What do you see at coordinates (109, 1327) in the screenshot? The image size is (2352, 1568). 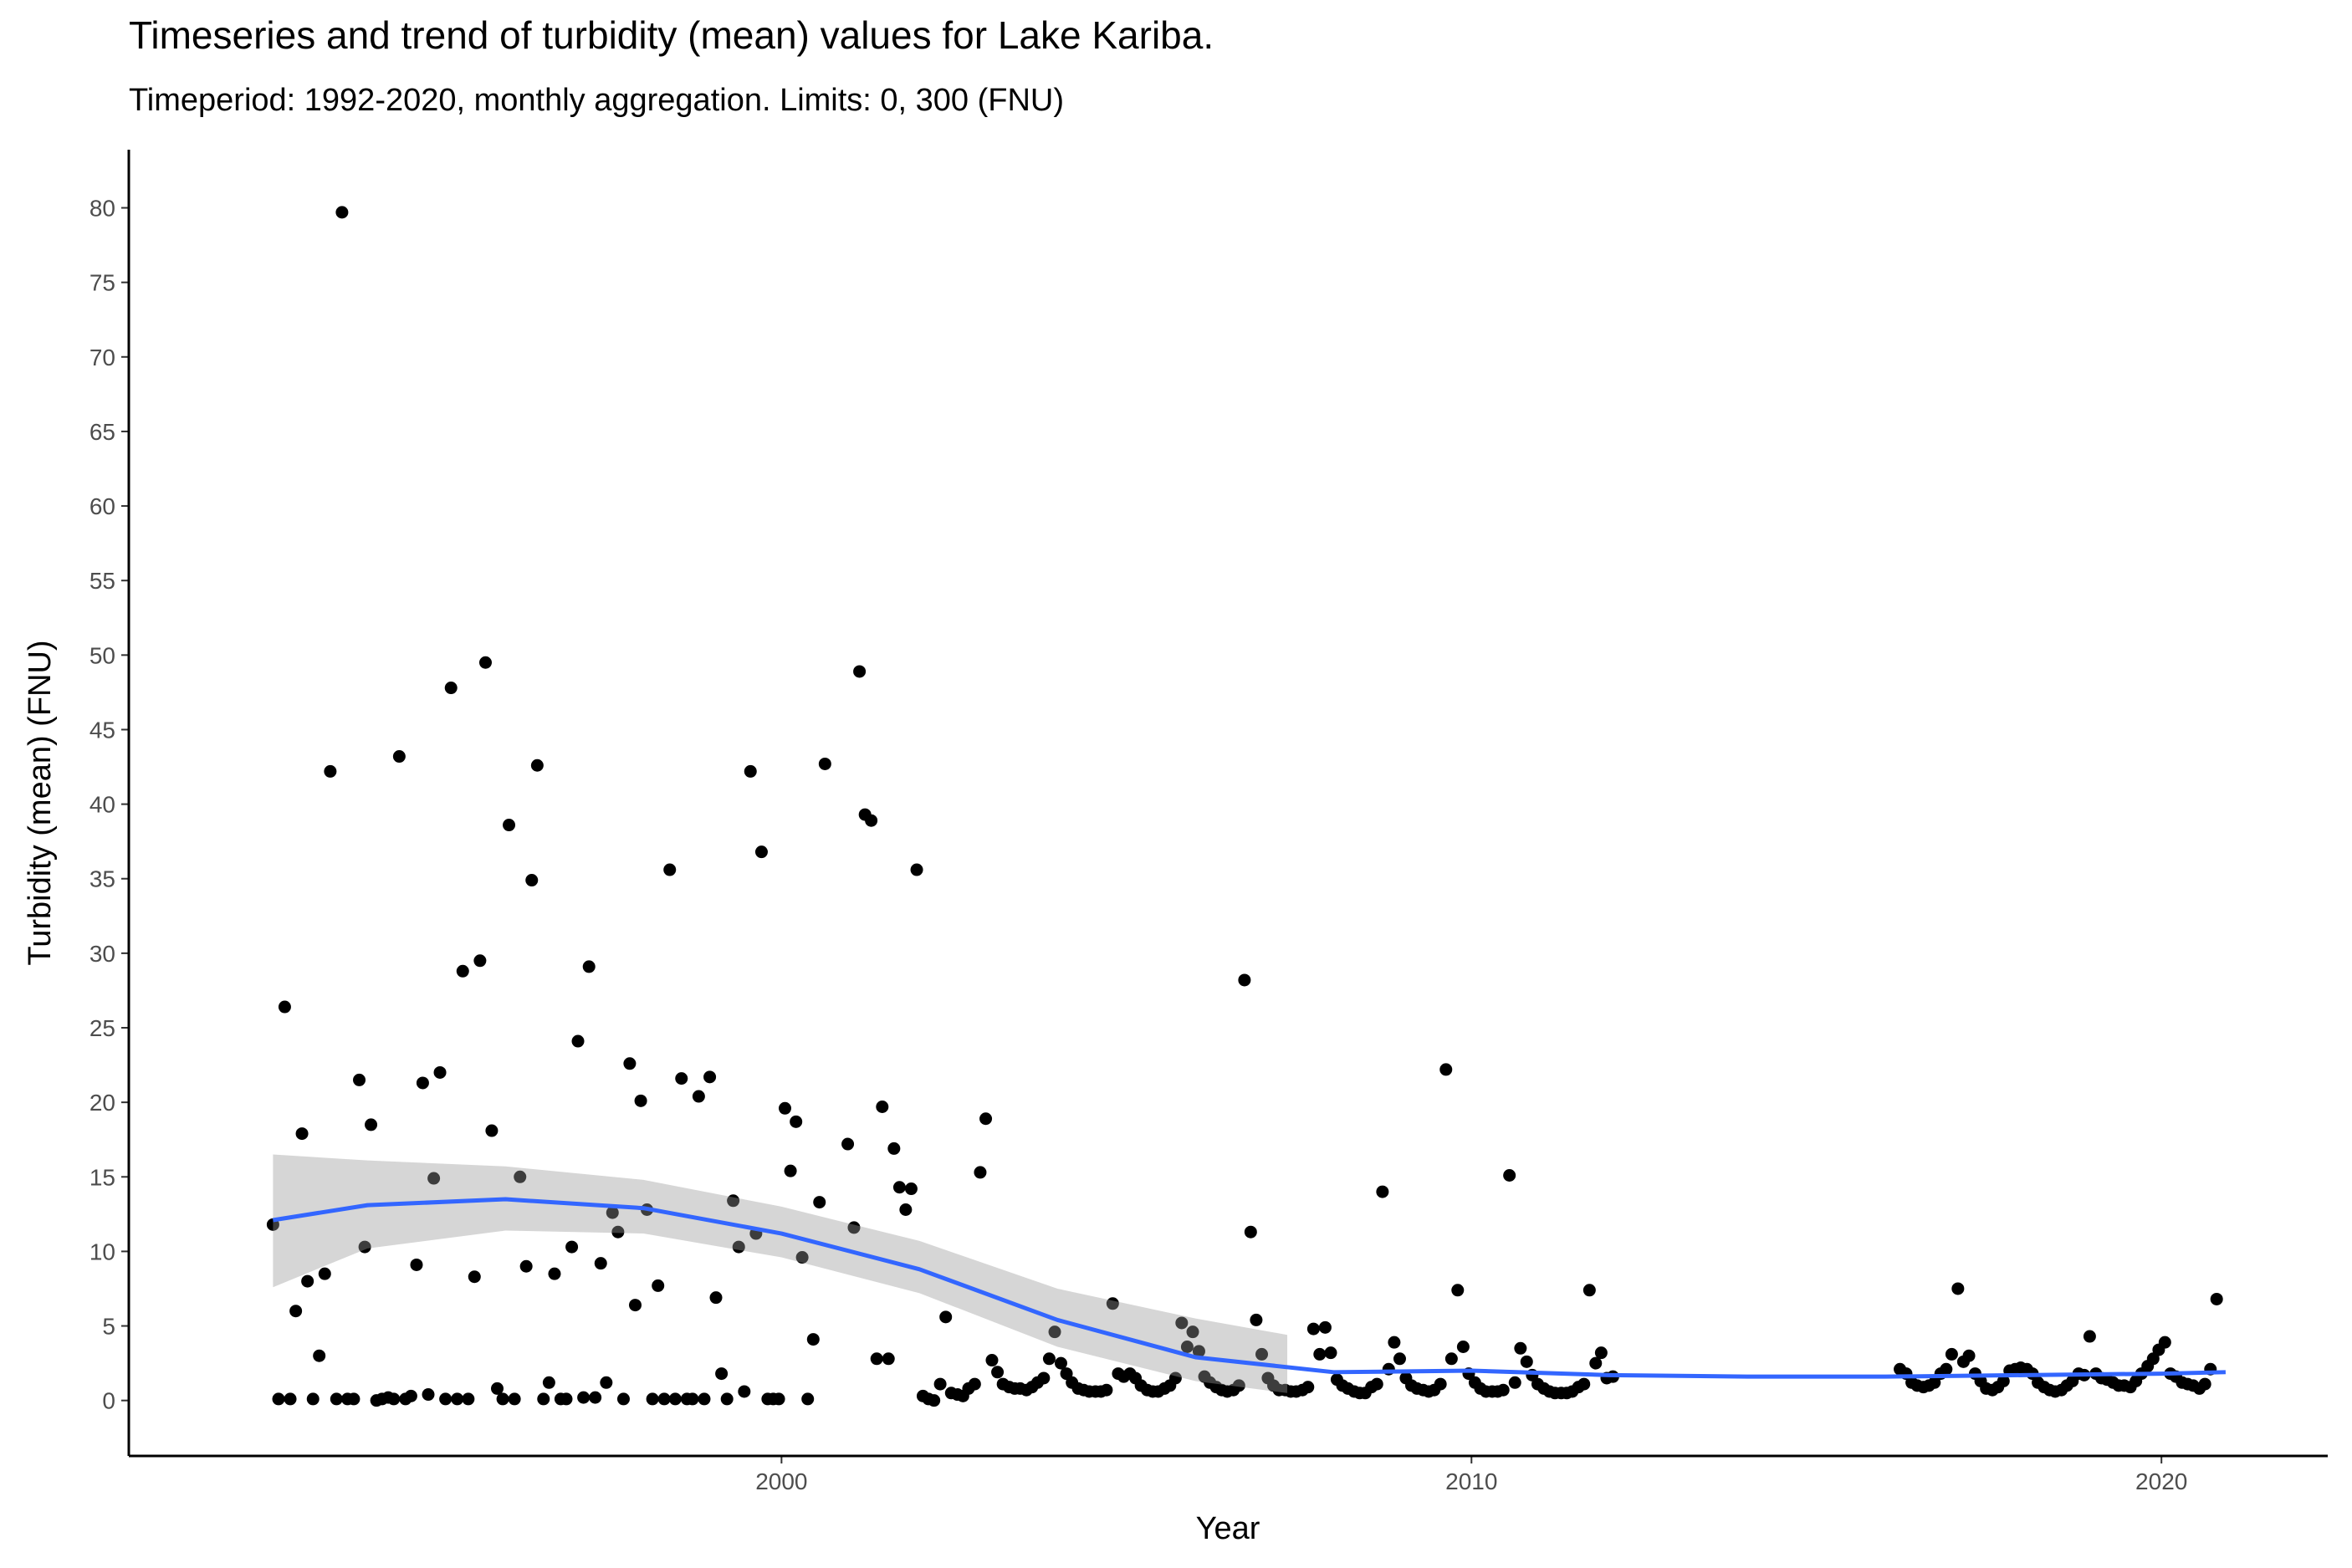 I see `y-tick-label: 5` at bounding box center [109, 1327].